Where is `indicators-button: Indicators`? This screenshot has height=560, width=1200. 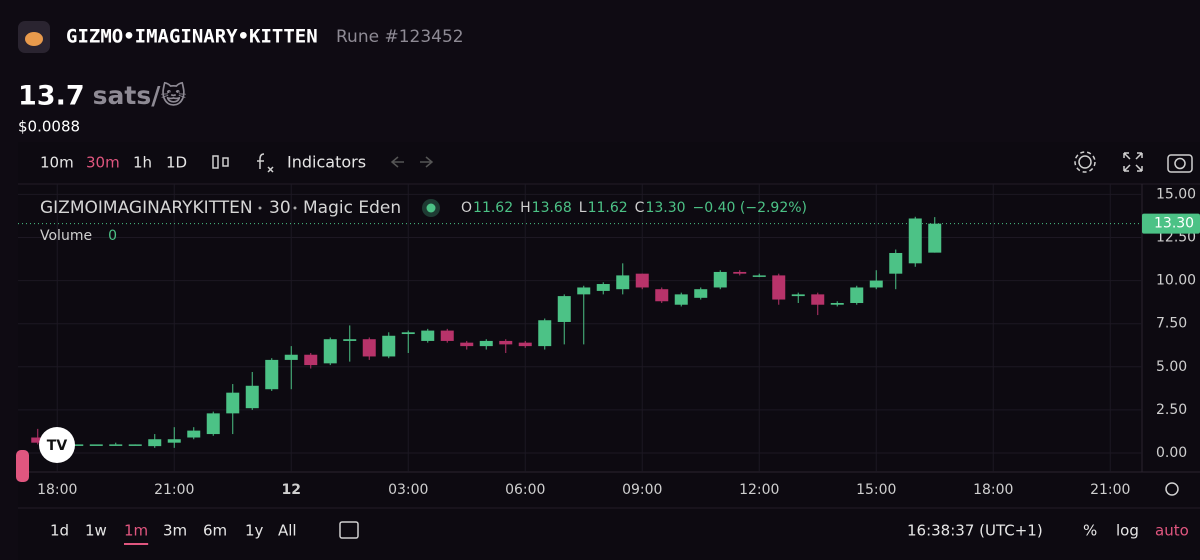 indicators-button: Indicators is located at coordinates (326, 162).